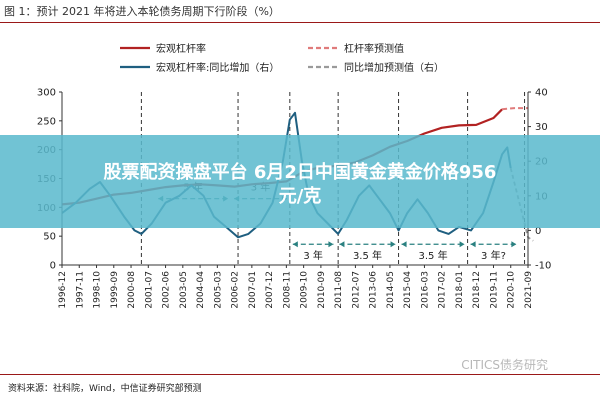 The height and width of the screenshot is (400, 600). Describe the element at coordinates (217, 67) in the screenshot. I see `legend-label: 宏观杠杆率:同比增加（右）` at that location.